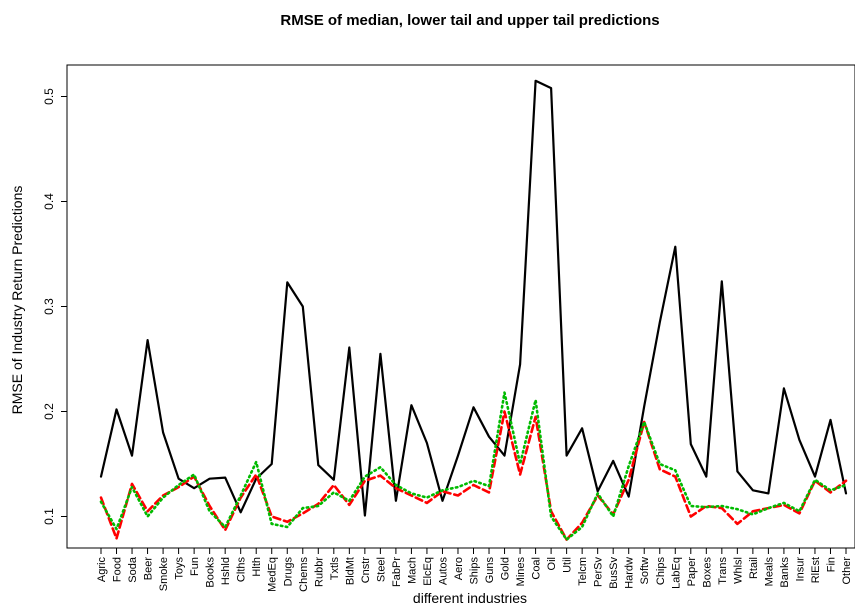 Image resolution: width=855 pixels, height=610 pixels. Describe the element at coordinates (552, 563) in the screenshot. I see `x-tick-label-oil: Oil` at that location.